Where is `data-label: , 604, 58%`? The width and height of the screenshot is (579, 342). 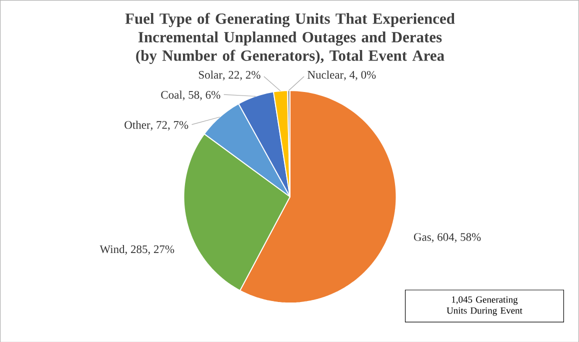
data-label: , 604, 58% is located at coordinates (456, 237).